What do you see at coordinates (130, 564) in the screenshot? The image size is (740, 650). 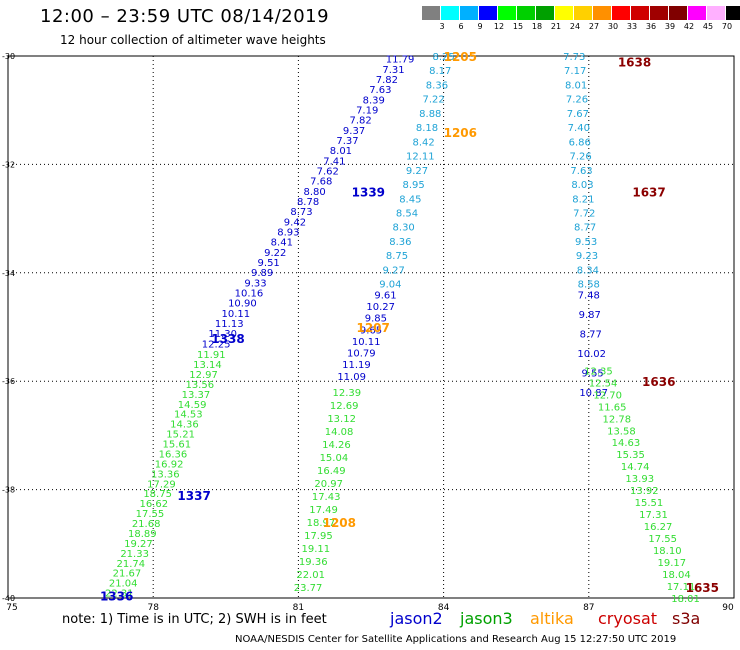 I see `wave-height-value: 21.74` at bounding box center [130, 564].